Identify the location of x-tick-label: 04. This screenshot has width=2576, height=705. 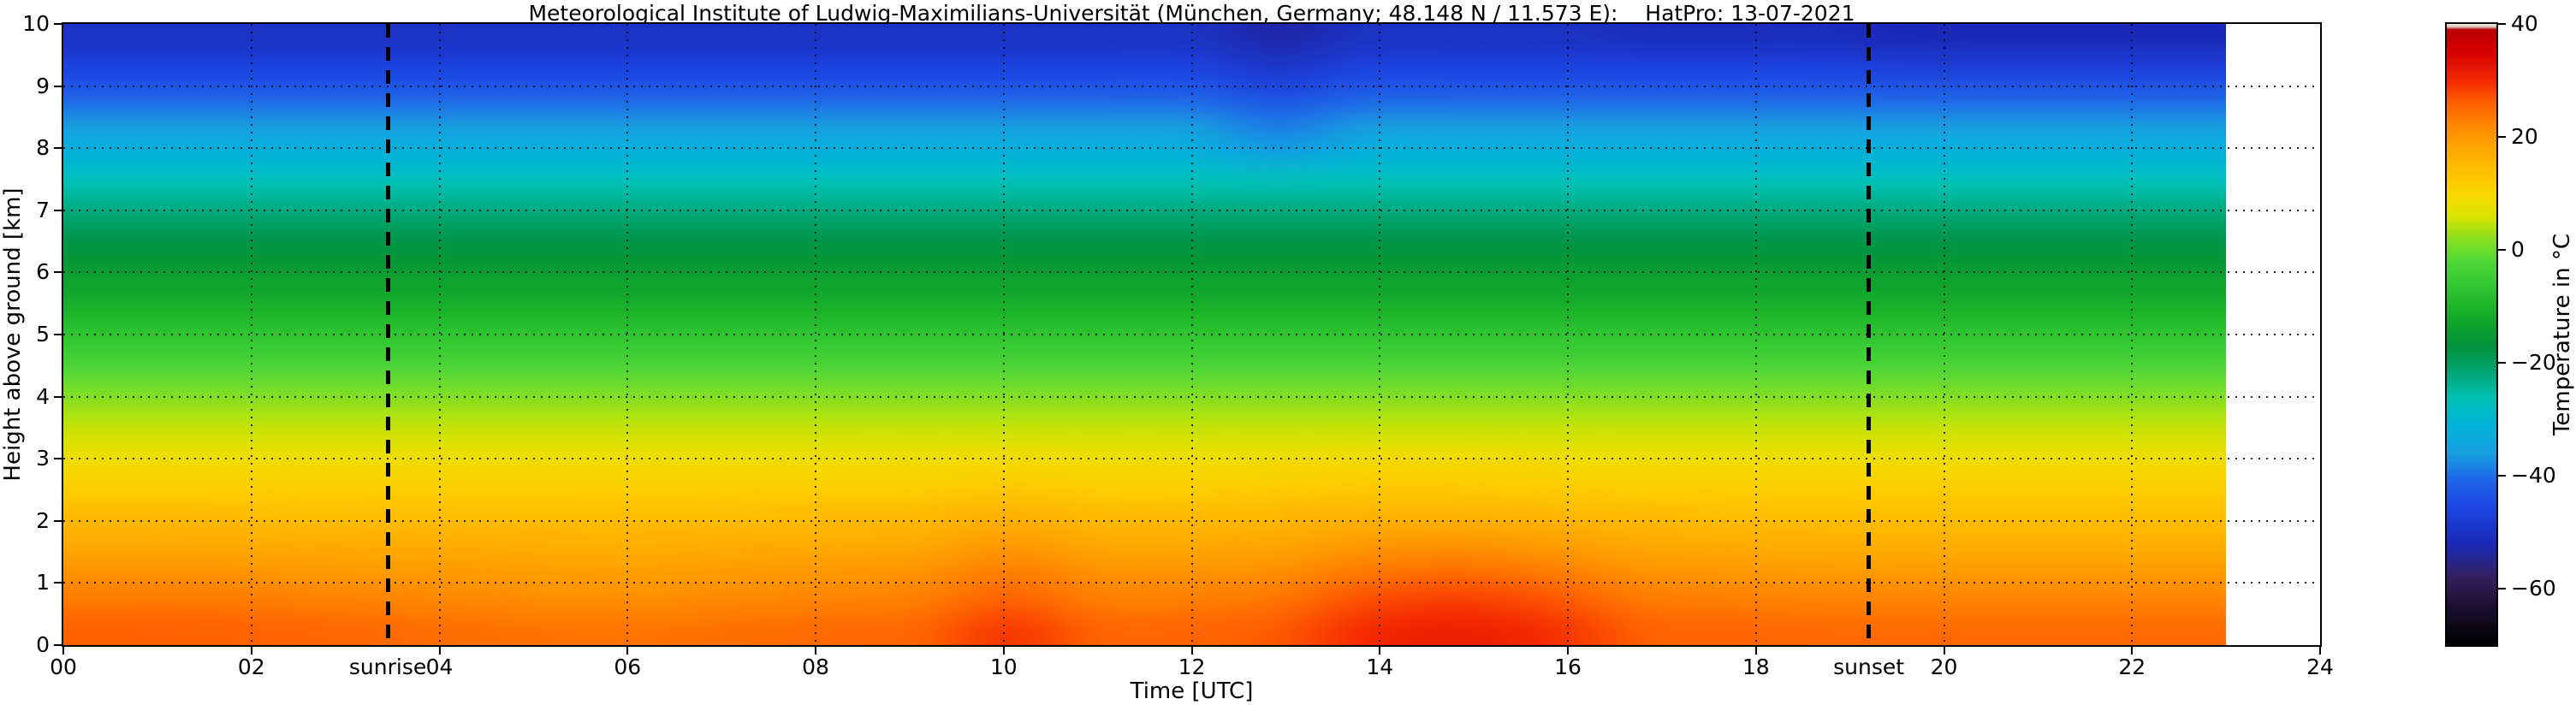
(439, 667).